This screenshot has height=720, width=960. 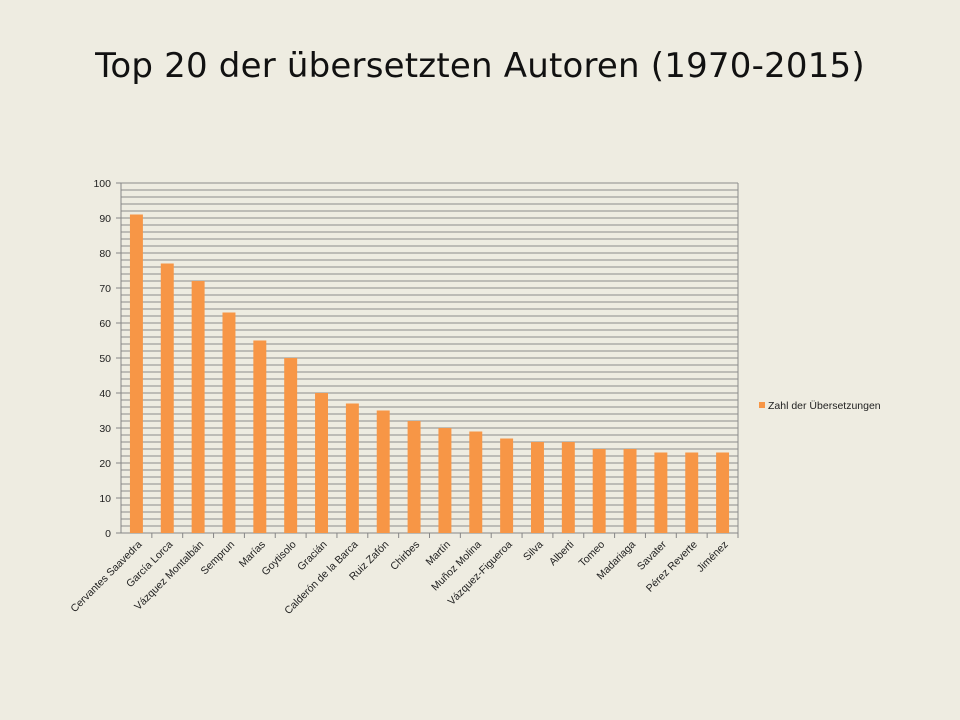 I want to click on legend-swatch, so click(x=762, y=405).